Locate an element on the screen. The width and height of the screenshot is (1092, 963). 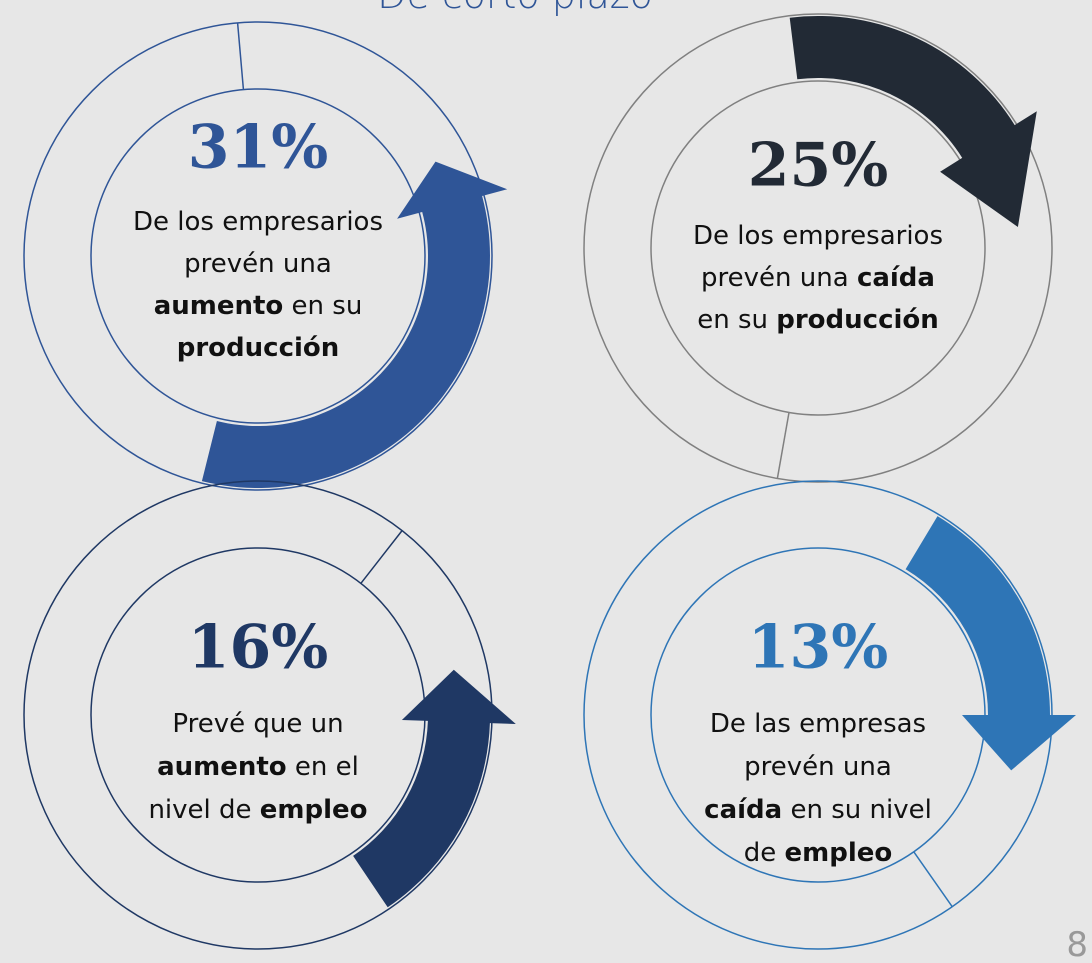
percent: 13% is located at coordinates (818, 648).